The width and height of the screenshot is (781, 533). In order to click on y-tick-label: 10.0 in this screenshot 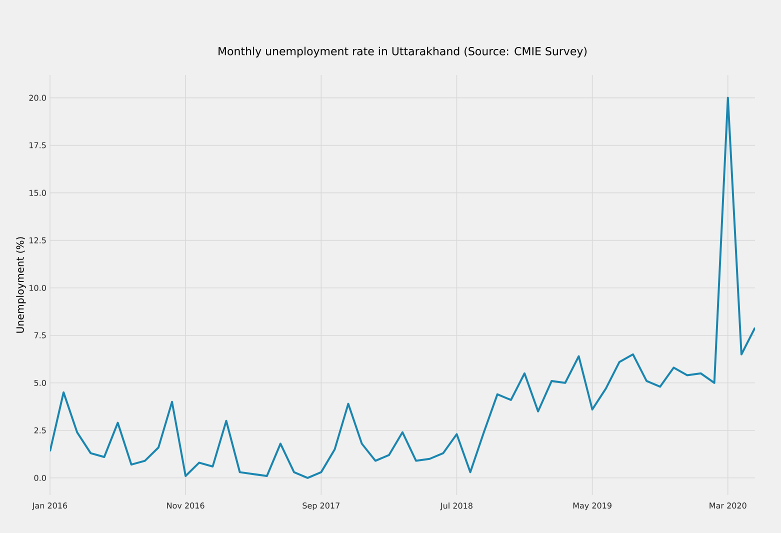, I will do `click(38, 287)`.